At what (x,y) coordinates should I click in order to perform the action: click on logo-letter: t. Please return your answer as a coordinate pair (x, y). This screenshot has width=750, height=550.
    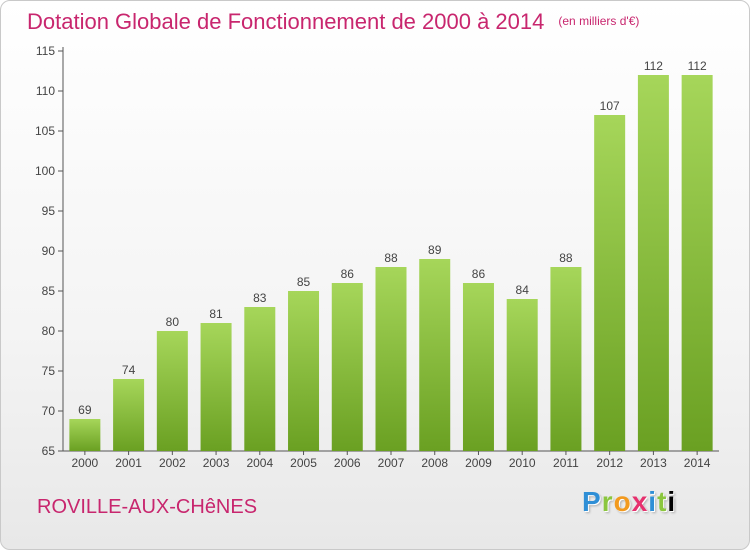
    Looking at the image, I should click on (662, 501).